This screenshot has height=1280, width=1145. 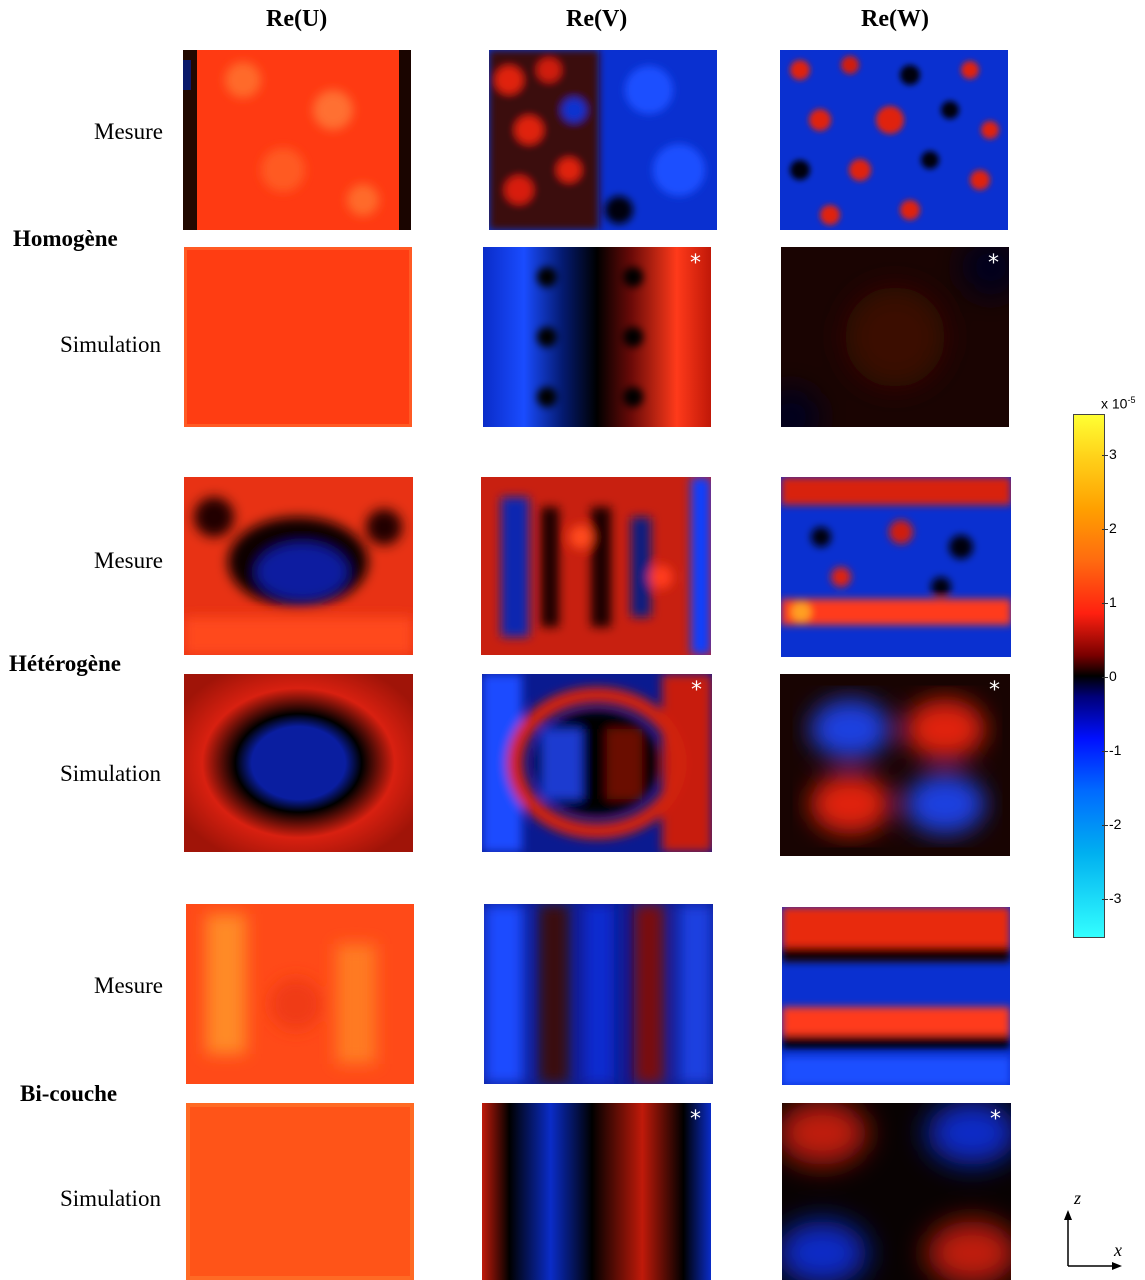 I want to click on axis-label-z: z, so click(x=1078, y=1198).